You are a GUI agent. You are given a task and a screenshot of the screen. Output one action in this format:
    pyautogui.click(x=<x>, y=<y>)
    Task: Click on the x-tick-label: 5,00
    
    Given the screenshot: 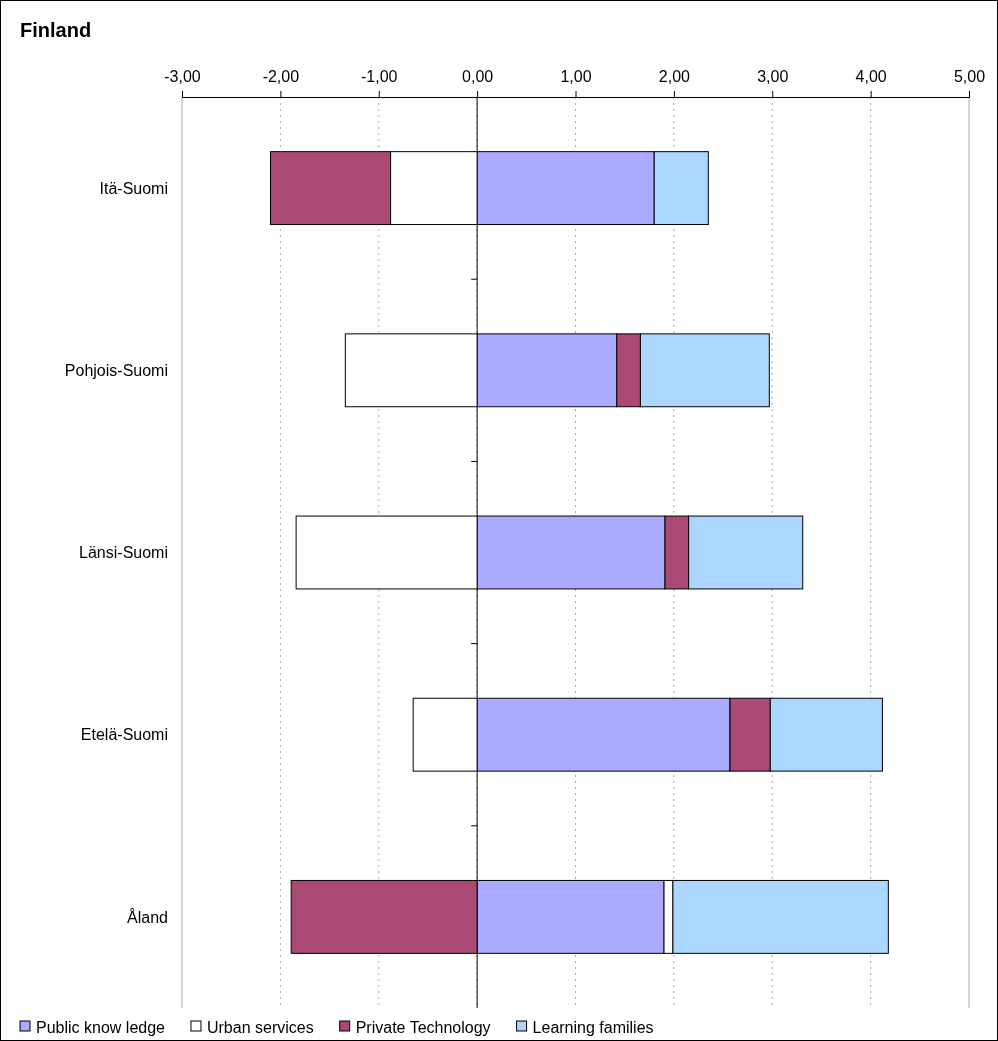 What is the action you would take?
    pyautogui.click(x=969, y=76)
    